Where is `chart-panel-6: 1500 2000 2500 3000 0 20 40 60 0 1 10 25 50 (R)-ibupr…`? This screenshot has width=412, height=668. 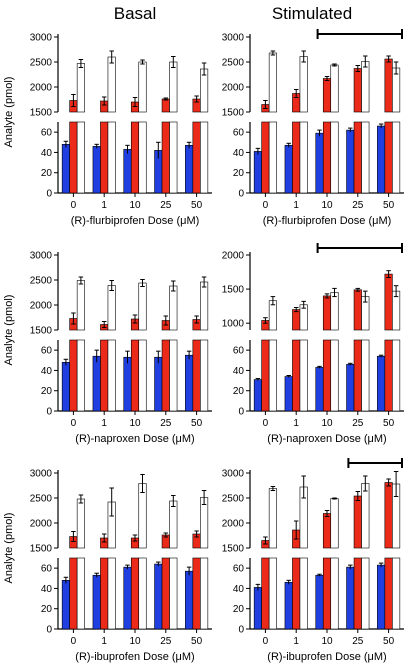 chart-panel-6: 1500 2000 2500 3000 0 20 40 60 0 1 10 25 50 (R)-ibupr… is located at coordinates (313, 560).